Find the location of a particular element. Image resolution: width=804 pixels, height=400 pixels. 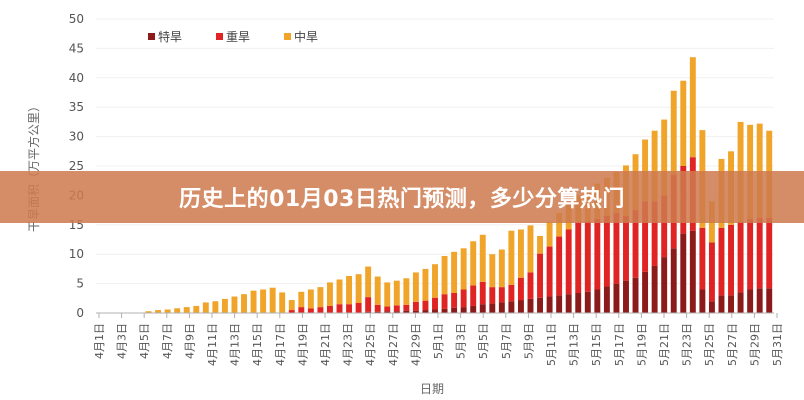

x-tick-label: 5月21日 is located at coordinates (664, 344).